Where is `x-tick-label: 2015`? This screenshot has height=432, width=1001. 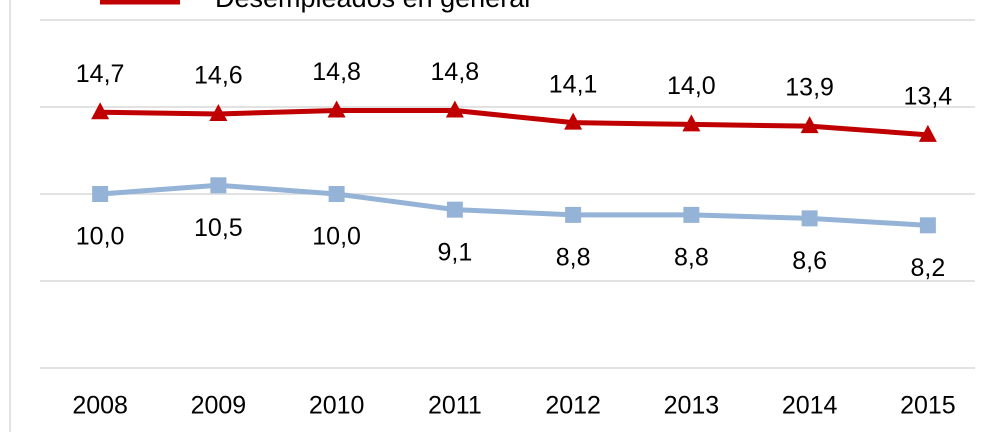 x-tick-label: 2015 is located at coordinates (928, 406).